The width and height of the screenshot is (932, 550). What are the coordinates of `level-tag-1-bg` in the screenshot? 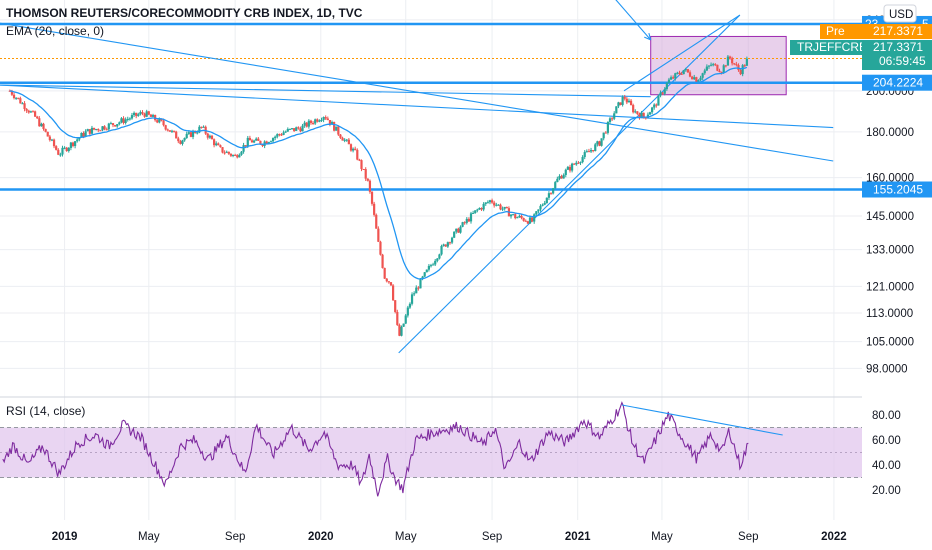 It's located at (897, 189).